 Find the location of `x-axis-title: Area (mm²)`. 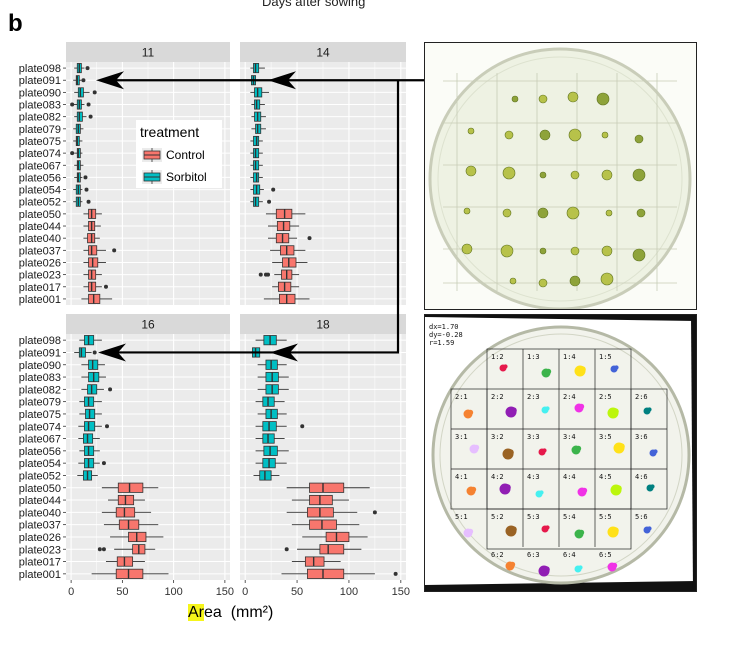

x-axis-title: Area (mm²) is located at coordinates (230, 613).